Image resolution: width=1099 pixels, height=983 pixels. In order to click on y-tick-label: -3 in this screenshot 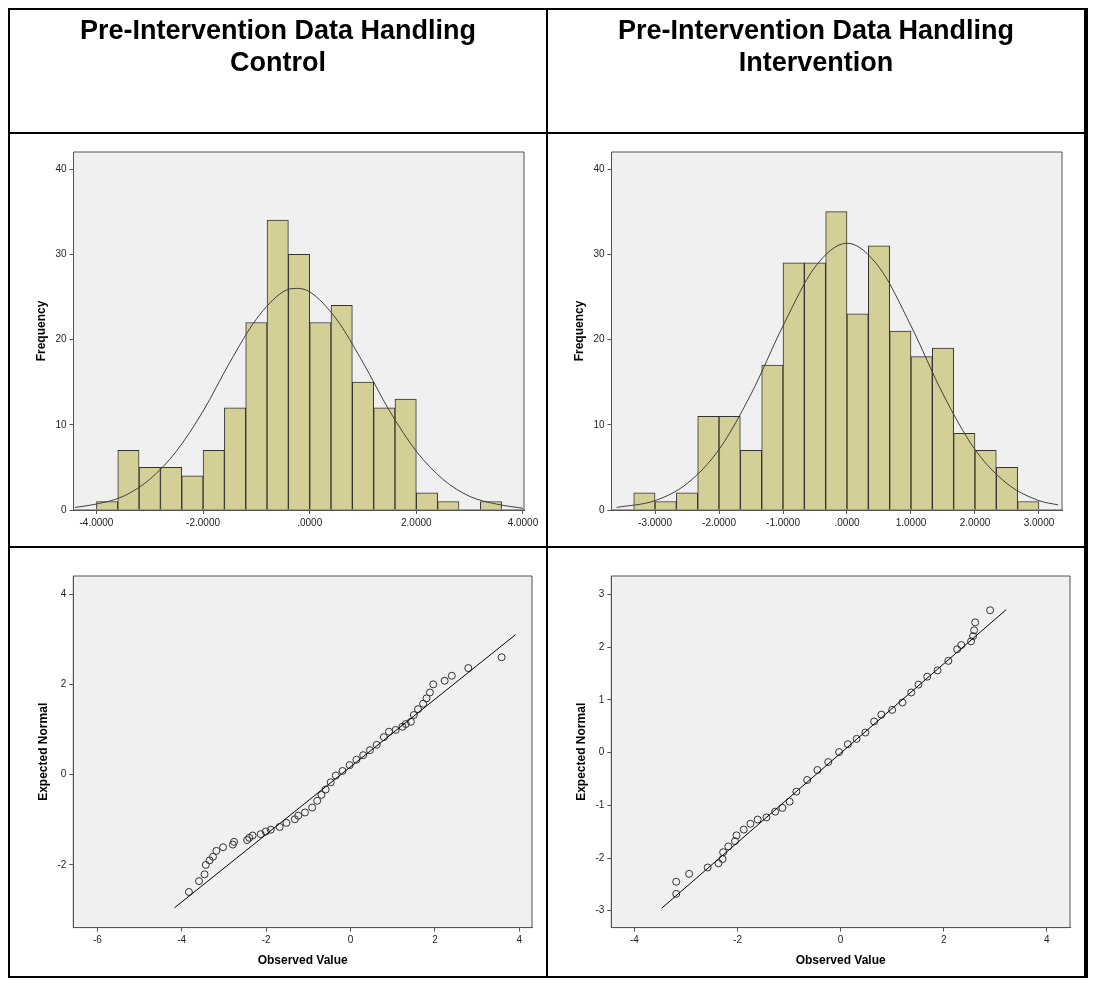, I will do `click(600, 910)`.